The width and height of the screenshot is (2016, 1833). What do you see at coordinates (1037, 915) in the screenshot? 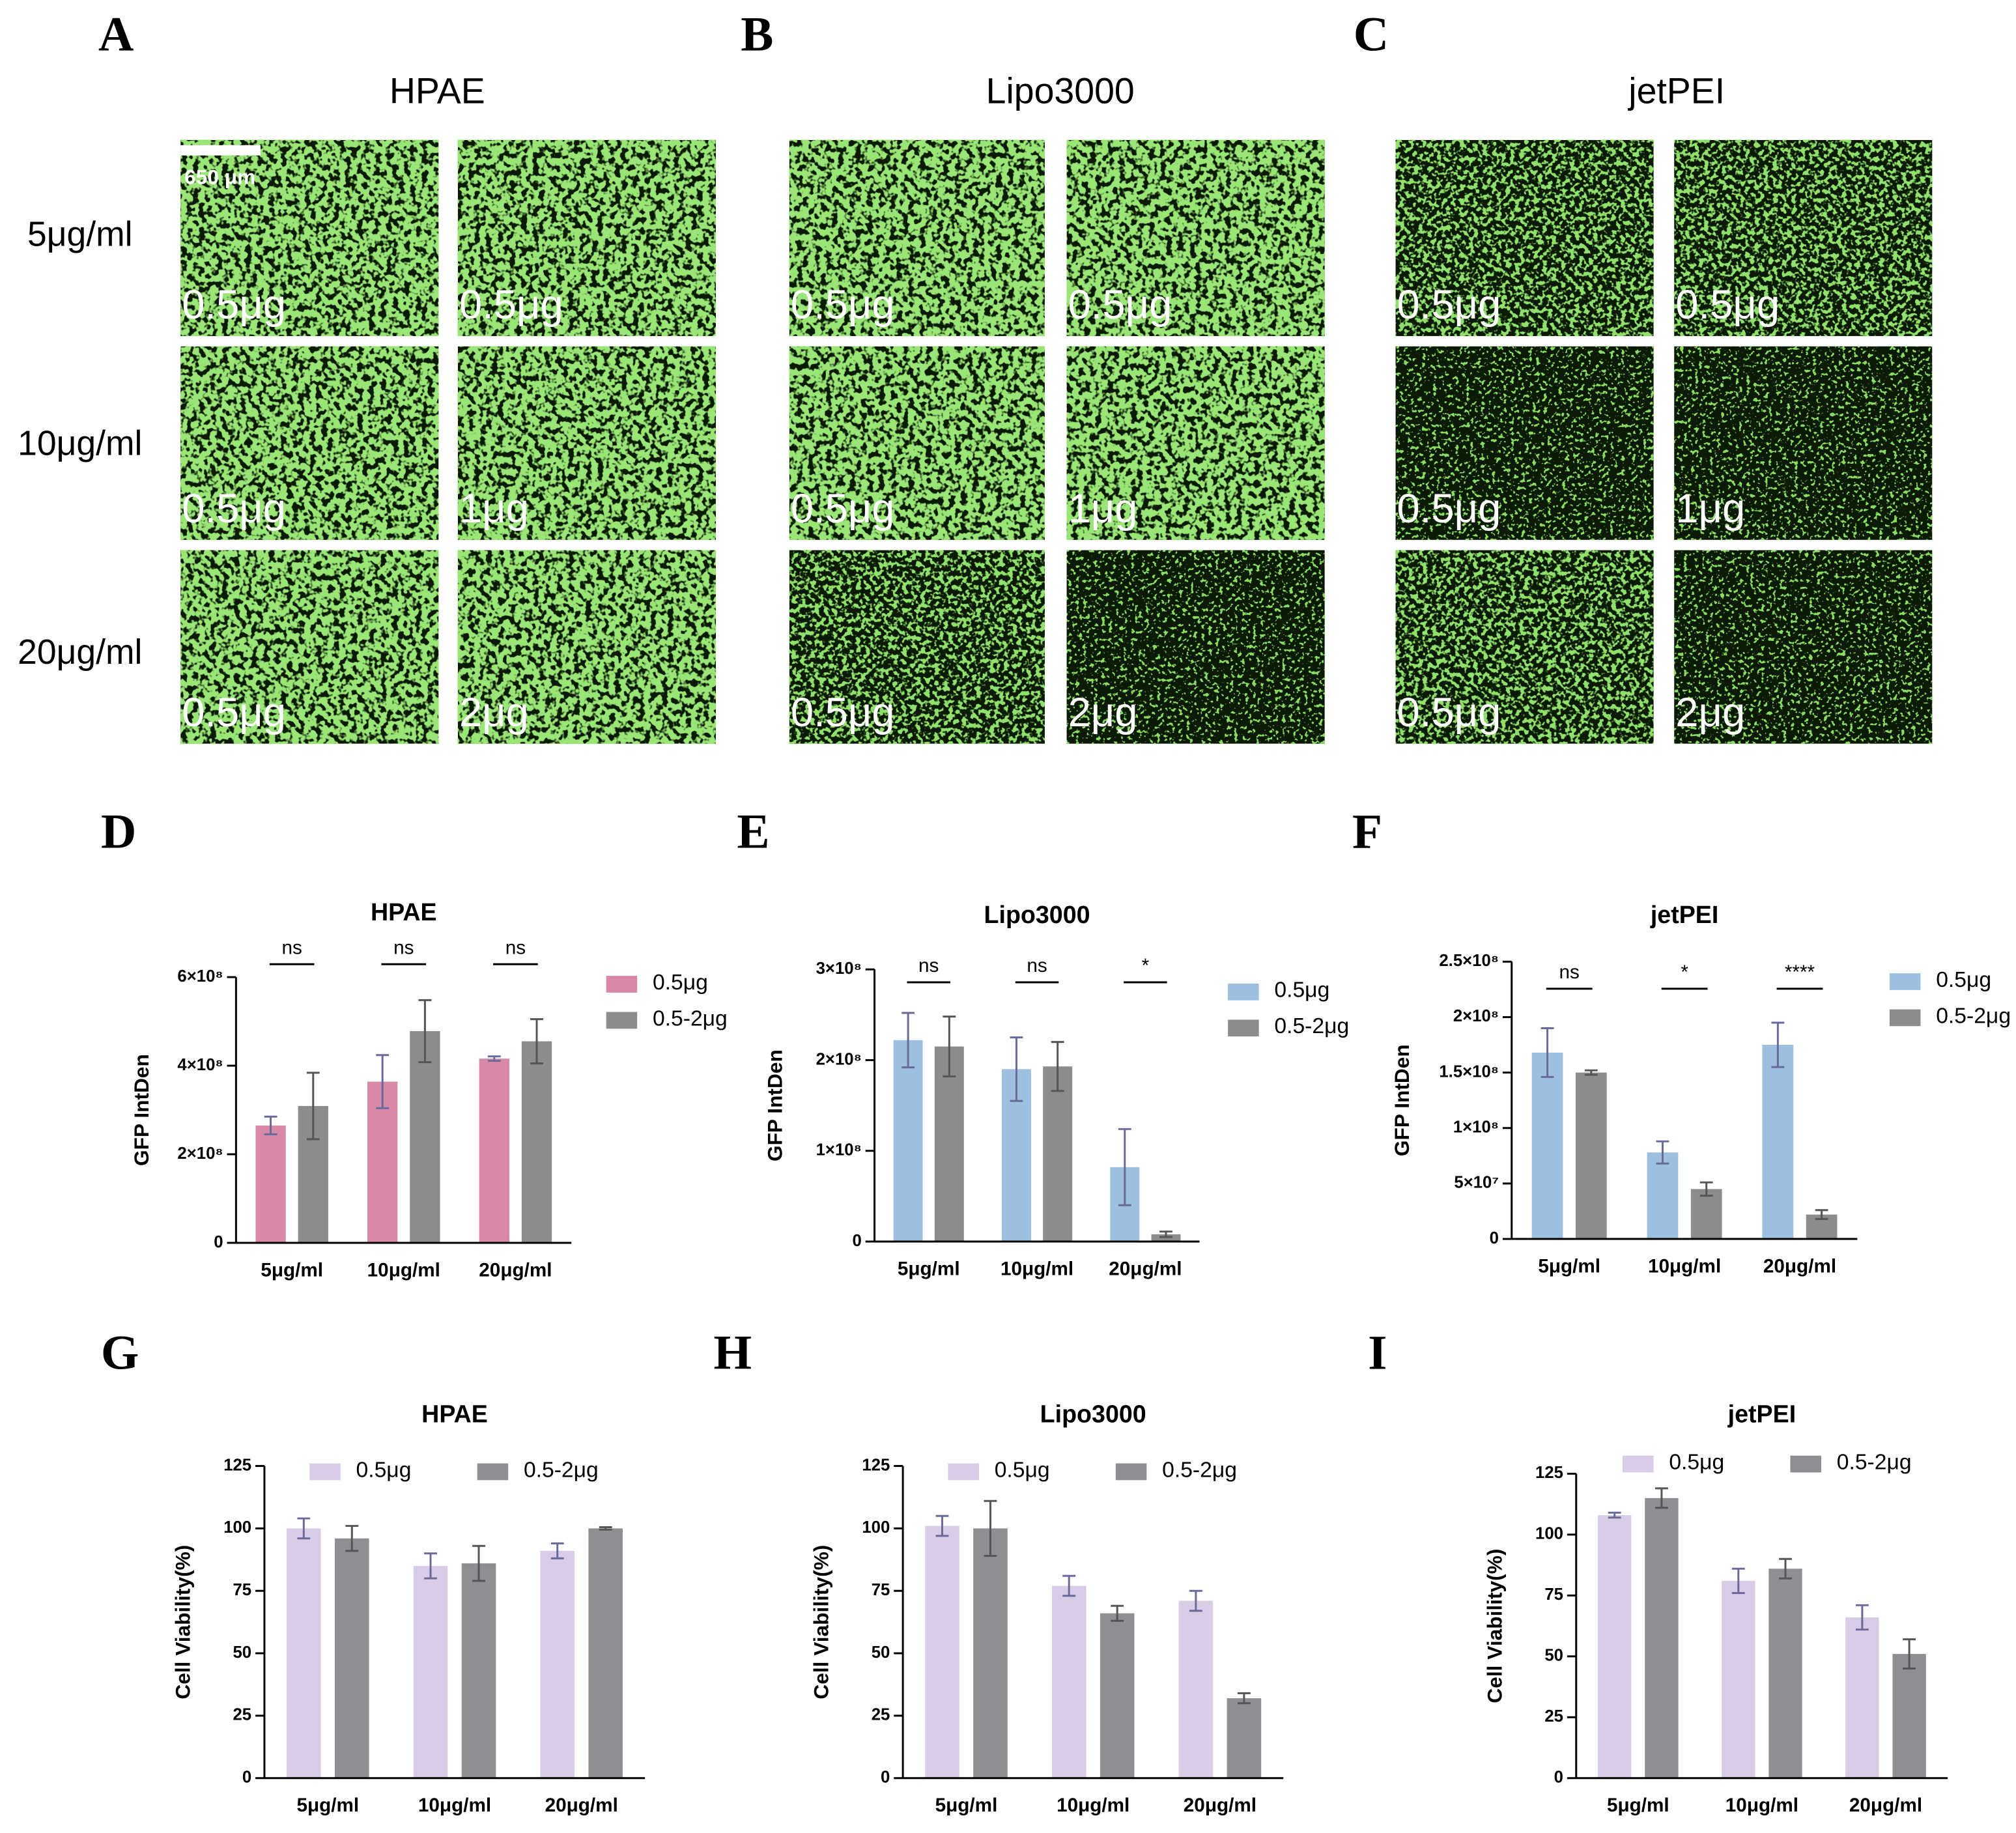
I see `chart-title: Lipo3000` at bounding box center [1037, 915].